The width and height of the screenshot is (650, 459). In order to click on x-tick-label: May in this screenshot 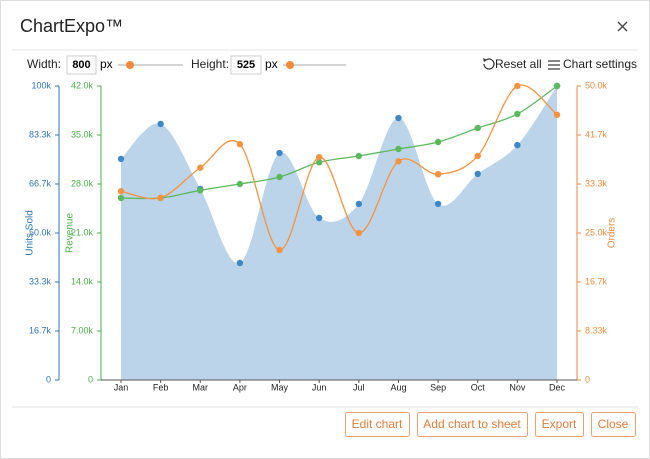, I will do `click(280, 387)`.